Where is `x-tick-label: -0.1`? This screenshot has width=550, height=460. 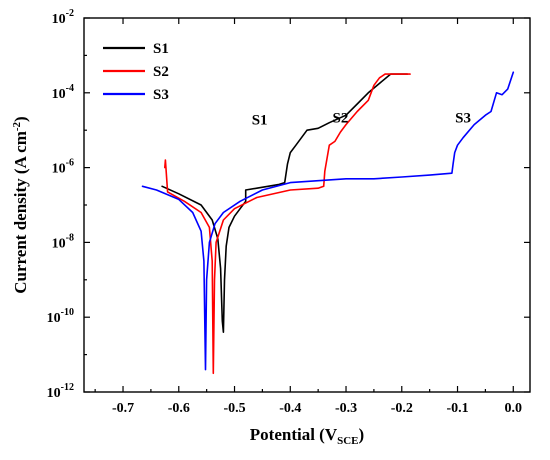 x-tick-label: -0.1 is located at coordinates (457, 408).